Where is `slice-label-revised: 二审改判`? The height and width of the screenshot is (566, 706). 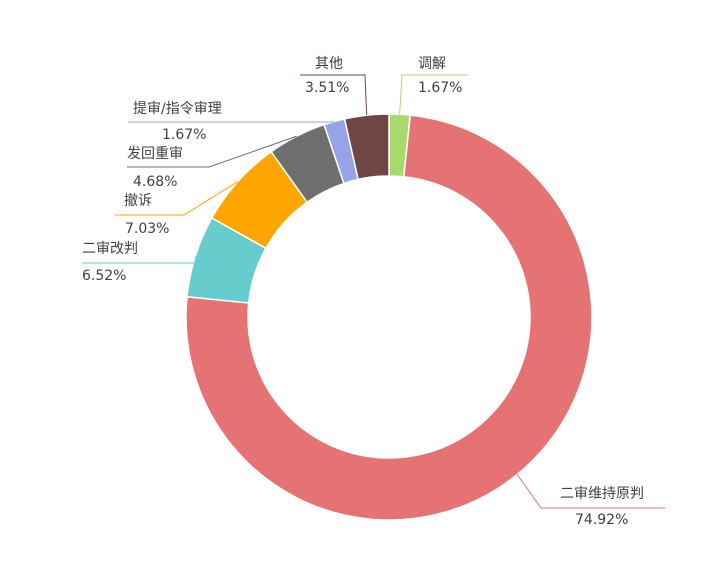 slice-label-revised: 二审改判 is located at coordinates (110, 249).